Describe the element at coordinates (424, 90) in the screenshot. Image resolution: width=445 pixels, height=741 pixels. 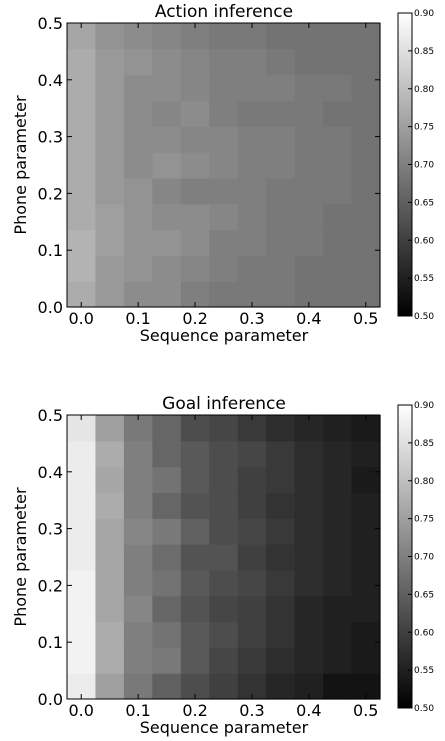
I see `colorbar-tick-label: 0.80` at that location.